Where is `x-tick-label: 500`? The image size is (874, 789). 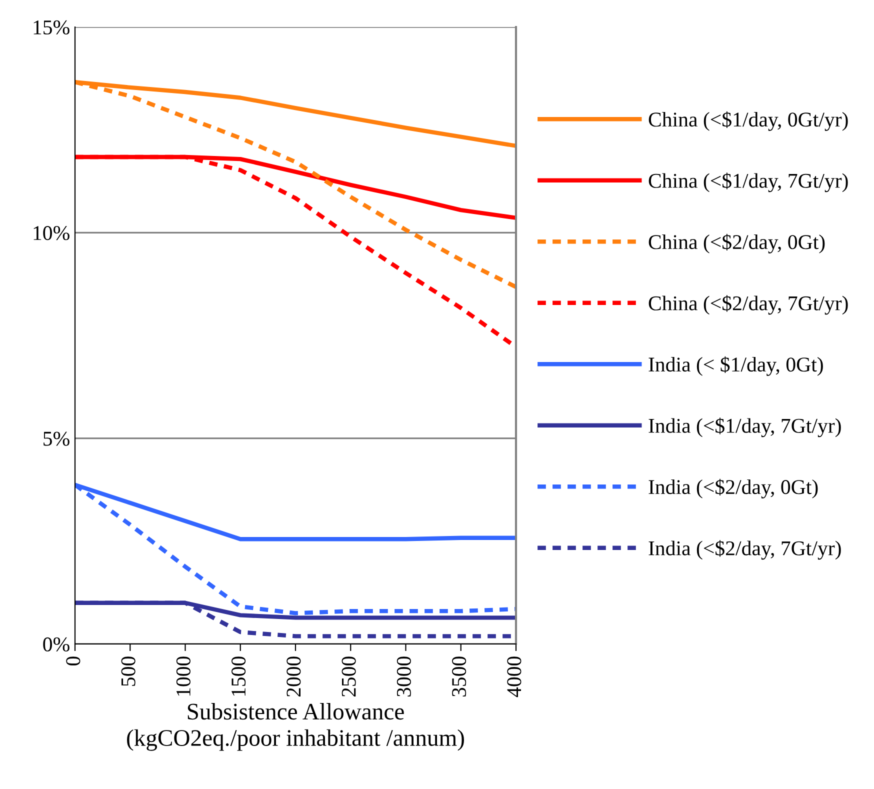 x-tick-label: 500 is located at coordinates (128, 671).